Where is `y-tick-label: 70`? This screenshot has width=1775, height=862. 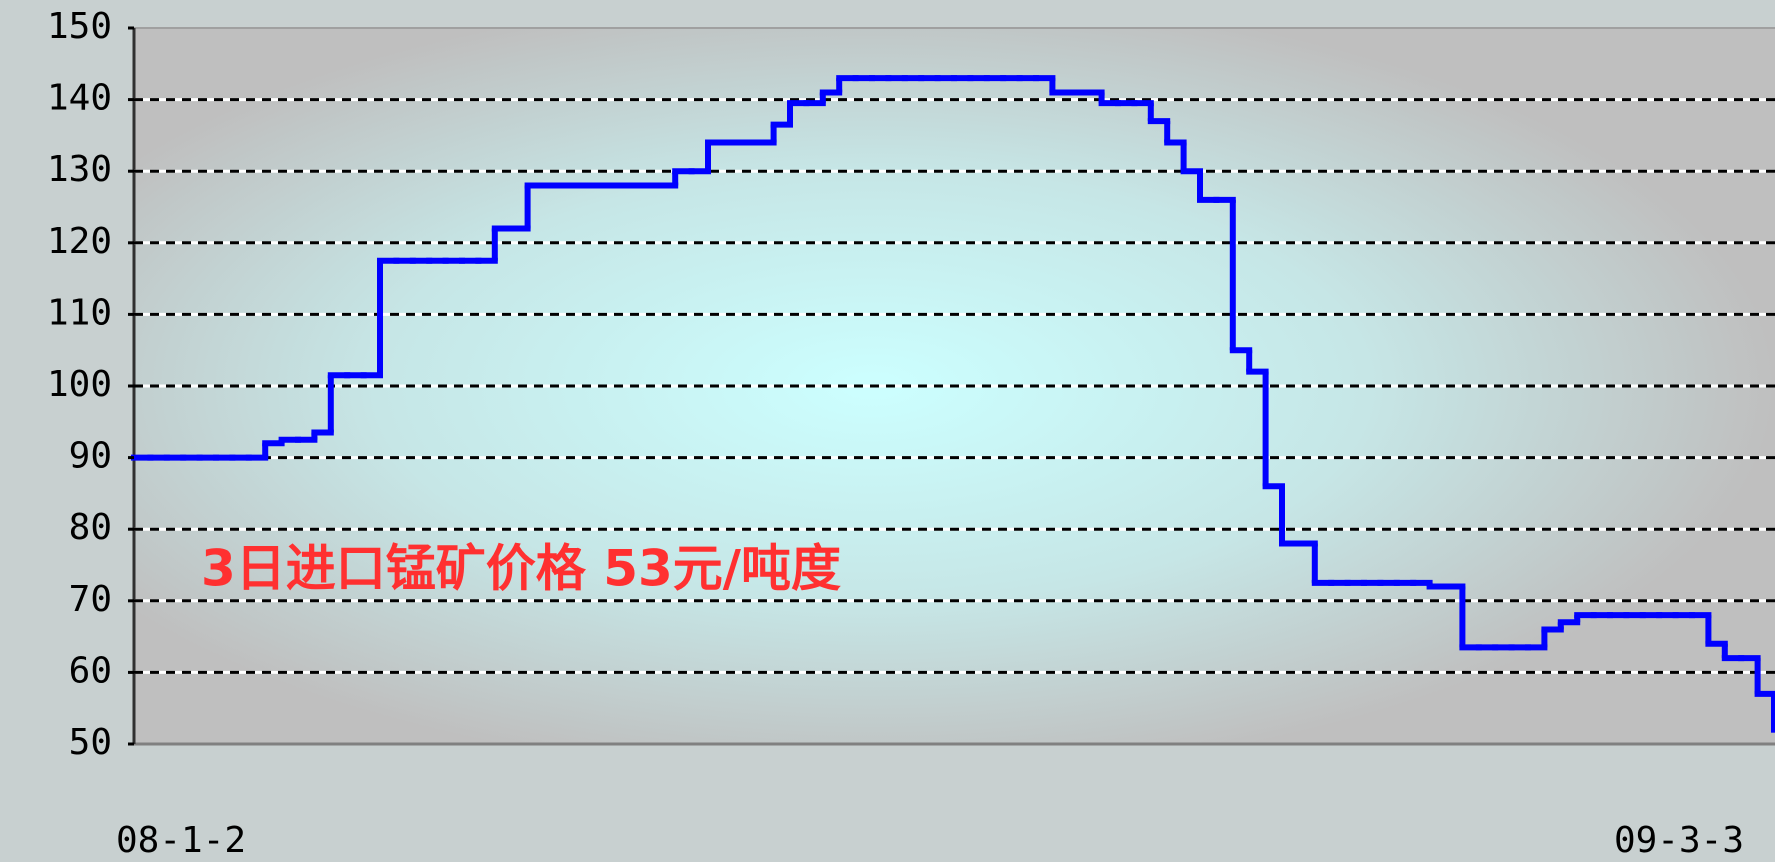
y-tick-label: 70 is located at coordinates (90, 599).